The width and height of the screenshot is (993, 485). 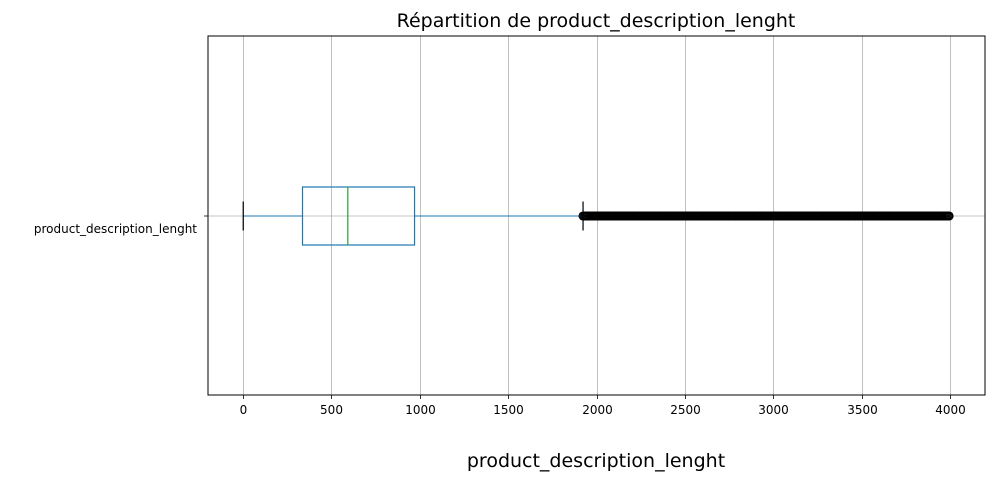 What do you see at coordinates (596, 461) in the screenshot?
I see `x-axis-label: product_description_lenght` at bounding box center [596, 461].